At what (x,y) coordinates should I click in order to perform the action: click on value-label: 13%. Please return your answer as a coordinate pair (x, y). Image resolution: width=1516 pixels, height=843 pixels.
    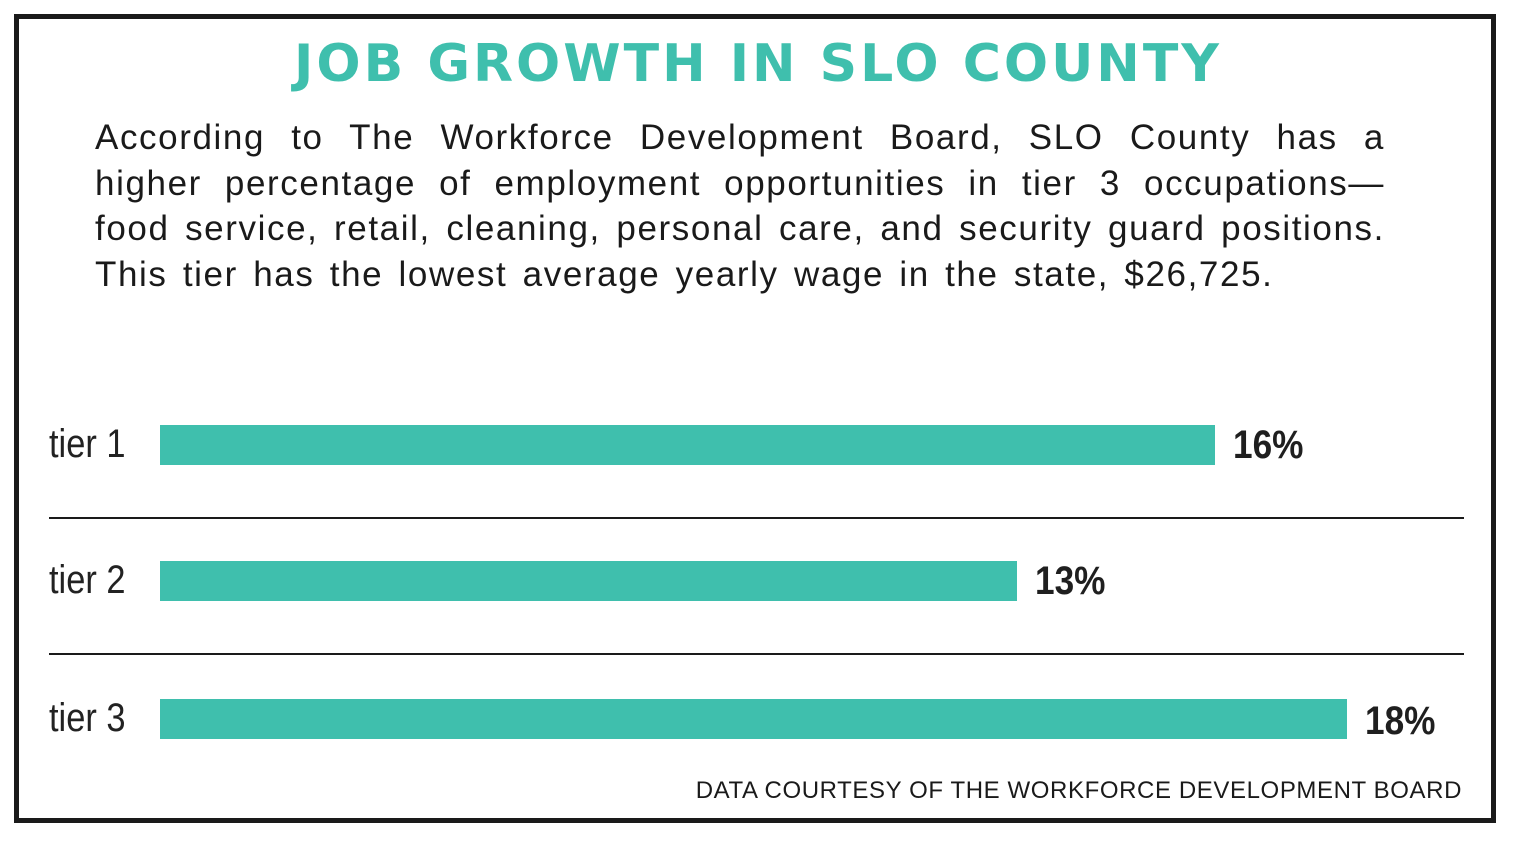
    Looking at the image, I should click on (1070, 581).